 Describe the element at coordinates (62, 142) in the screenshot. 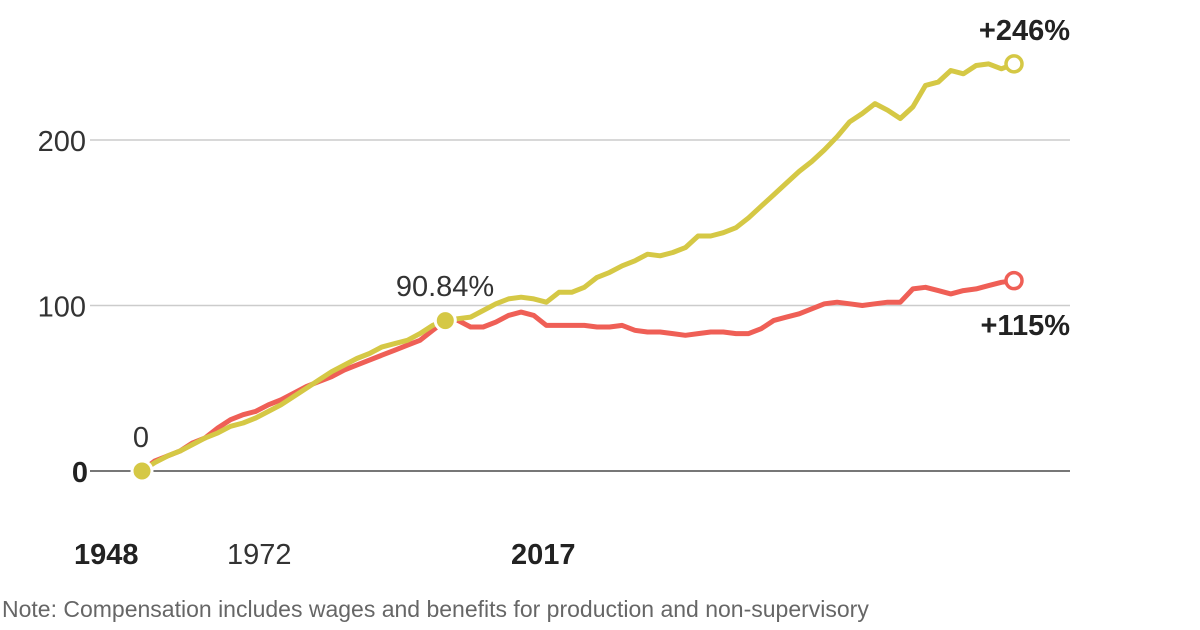

I see `y-tick-label: 200` at that location.